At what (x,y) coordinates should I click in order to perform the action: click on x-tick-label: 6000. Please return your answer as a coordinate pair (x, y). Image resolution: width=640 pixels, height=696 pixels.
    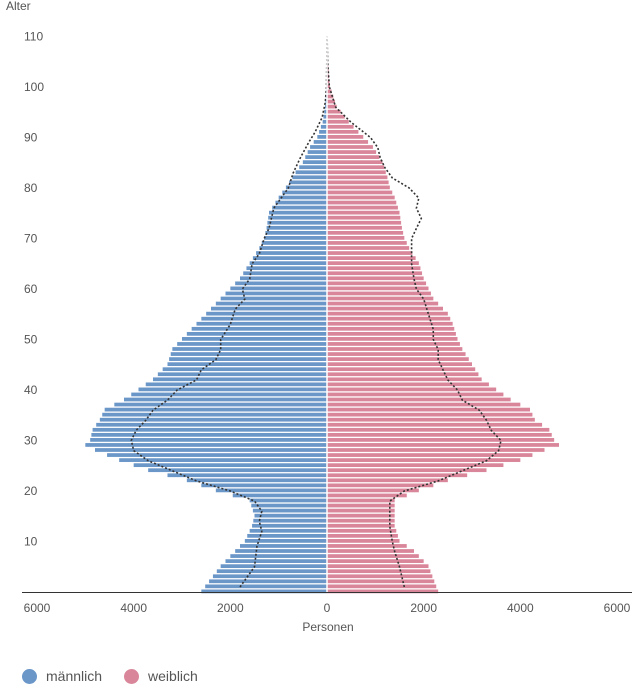
    Looking at the image, I should click on (617, 608).